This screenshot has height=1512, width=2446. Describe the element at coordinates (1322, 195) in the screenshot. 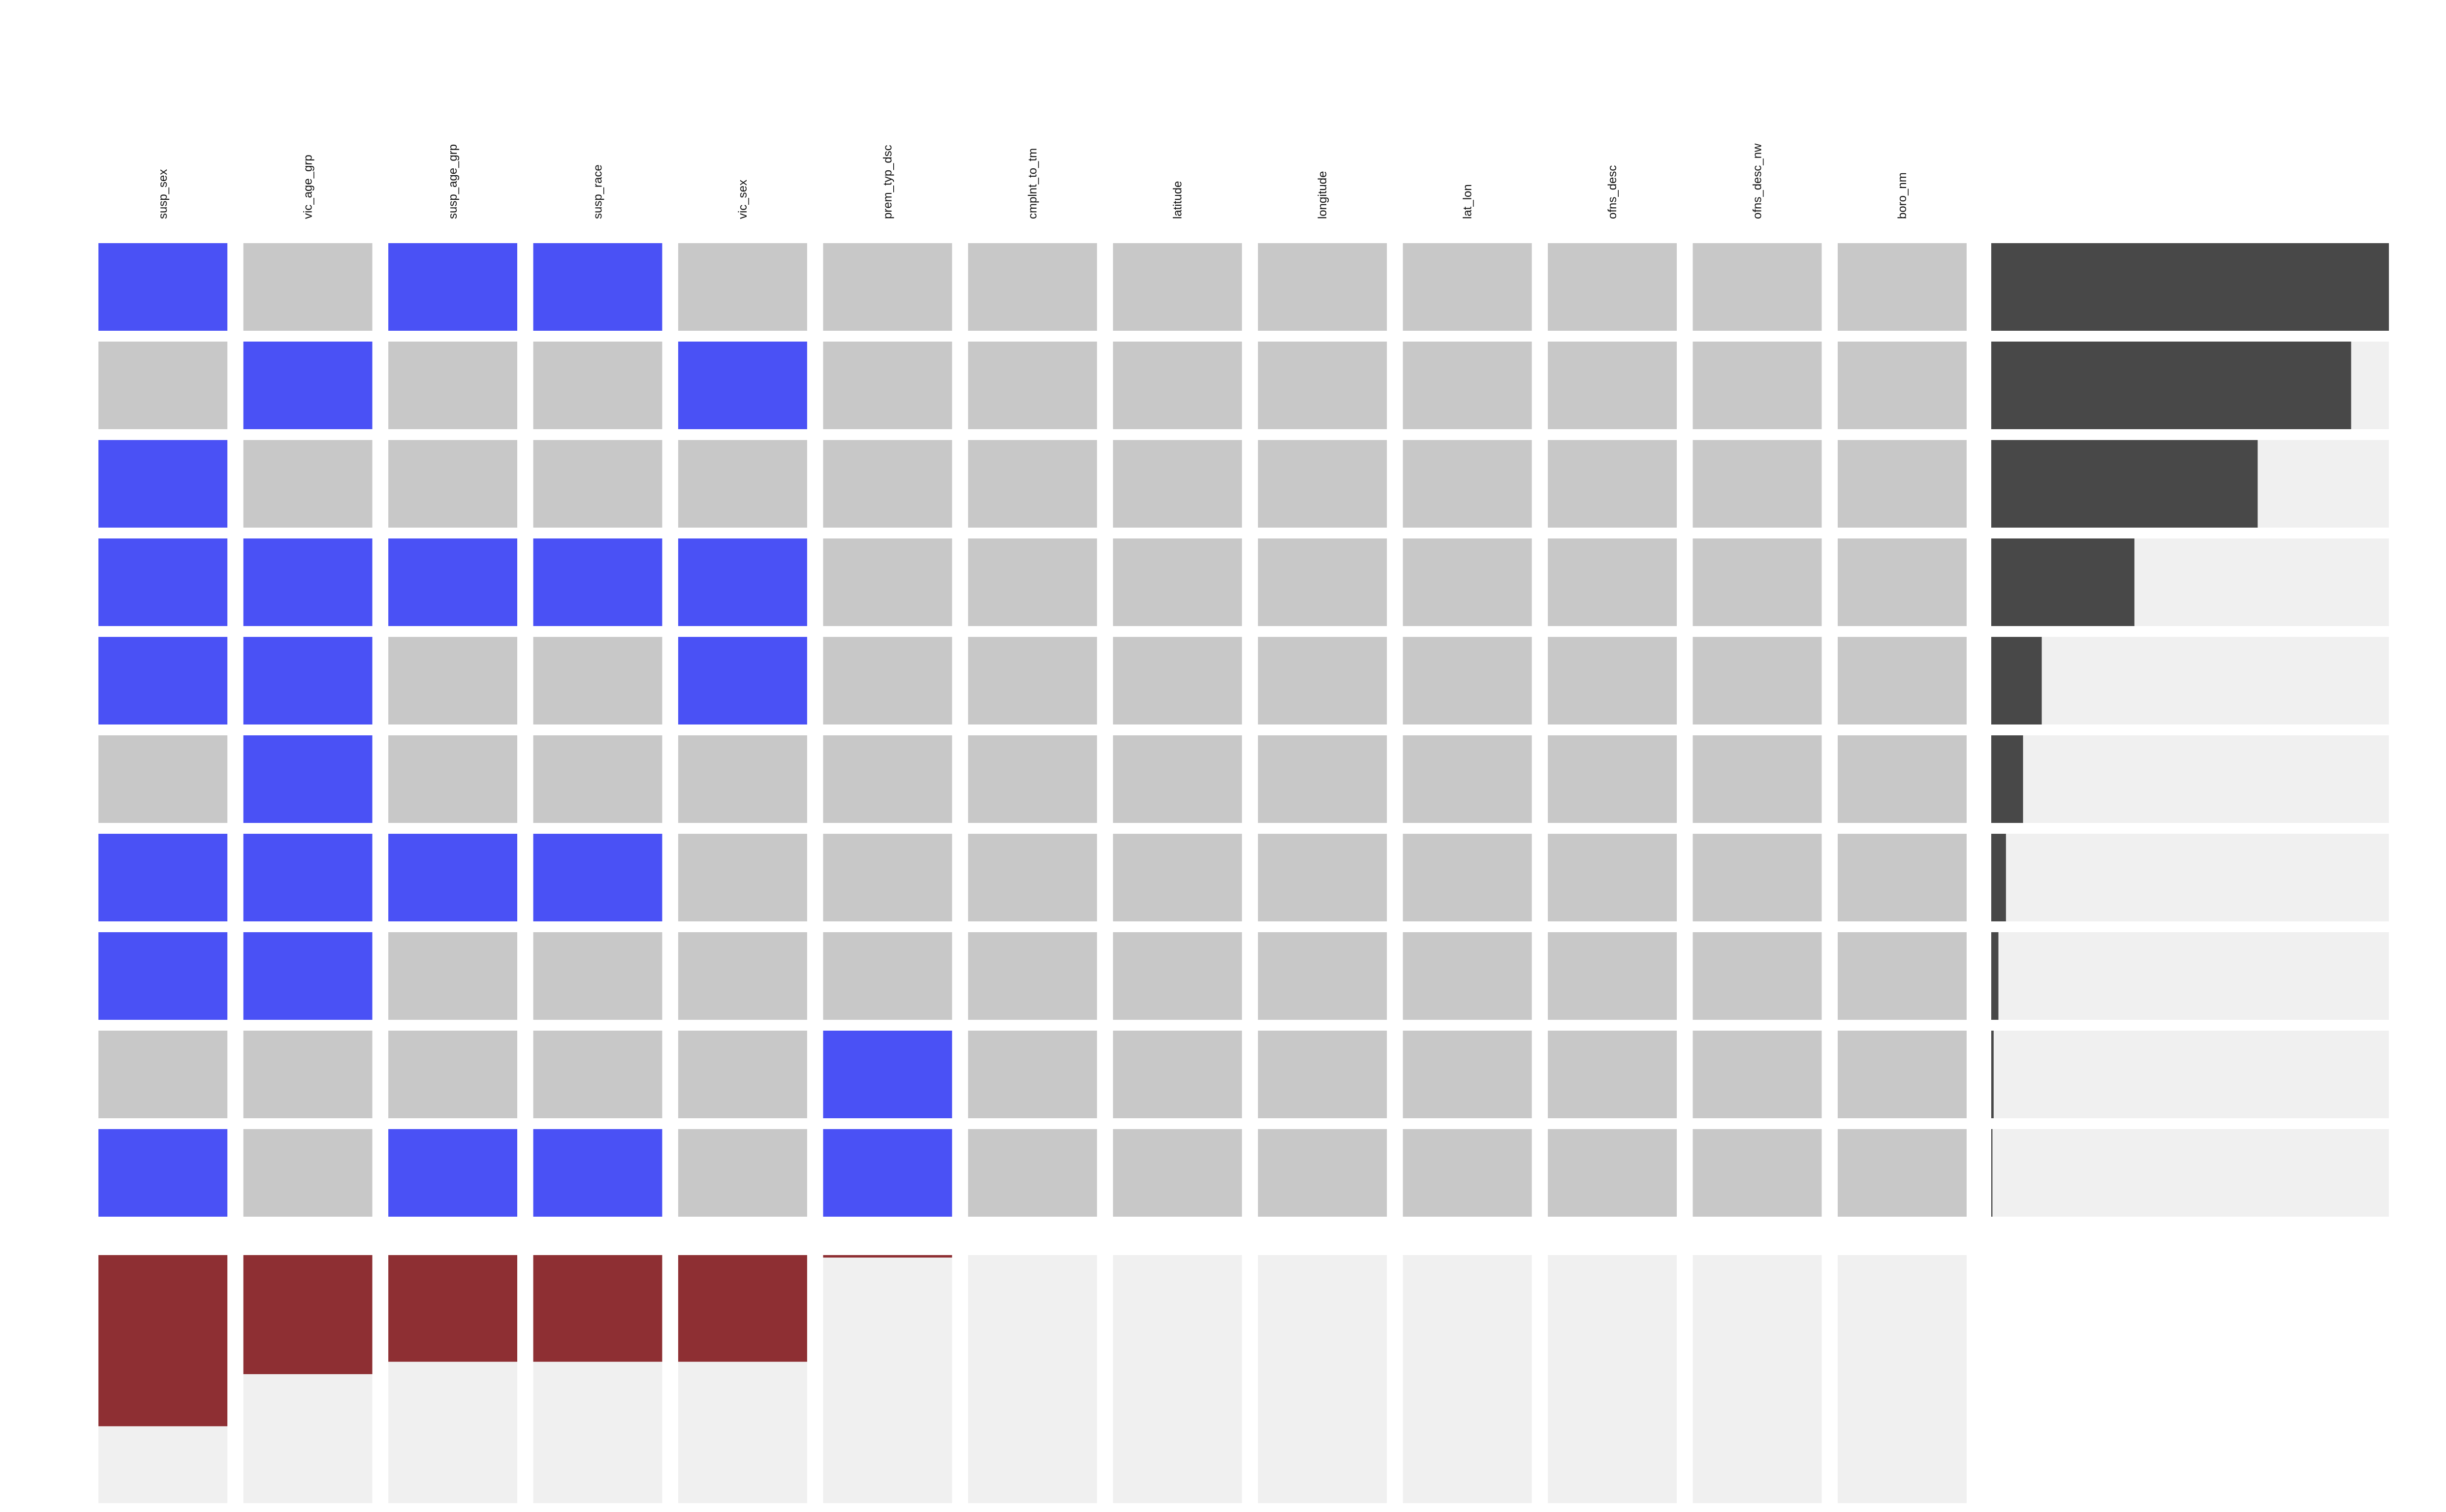

I see `column-label: longitude` at that location.